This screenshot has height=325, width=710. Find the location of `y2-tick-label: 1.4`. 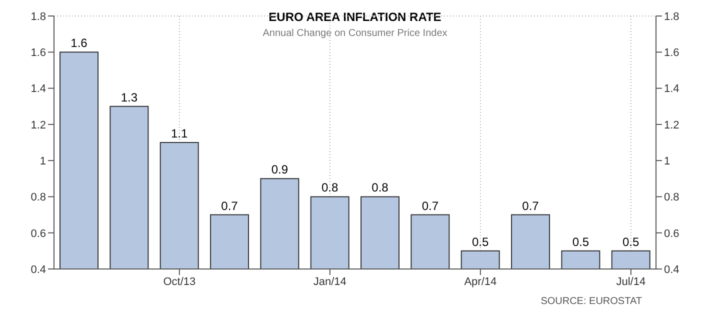

y2-tick-label: 1.4 is located at coordinates (672, 89).